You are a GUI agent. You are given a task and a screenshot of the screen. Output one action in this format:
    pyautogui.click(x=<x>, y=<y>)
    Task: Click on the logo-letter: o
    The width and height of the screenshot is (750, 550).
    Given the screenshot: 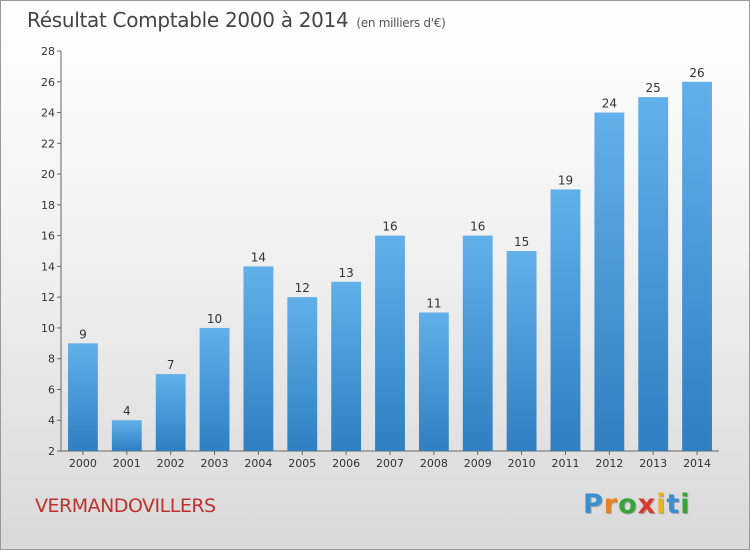 What is the action you would take?
    pyautogui.click(x=628, y=504)
    